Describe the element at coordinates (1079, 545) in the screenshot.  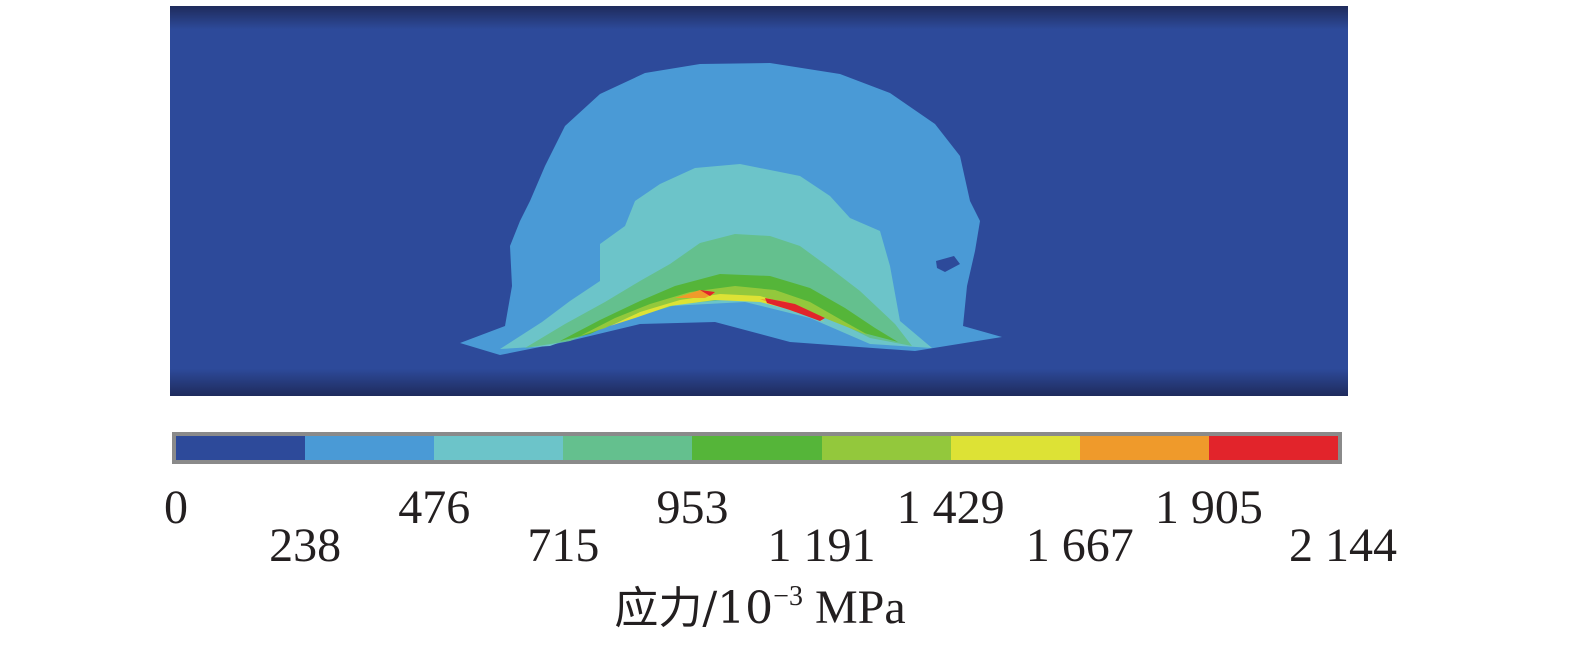
I see `colorbar-tick-label: 1 667` at that location.